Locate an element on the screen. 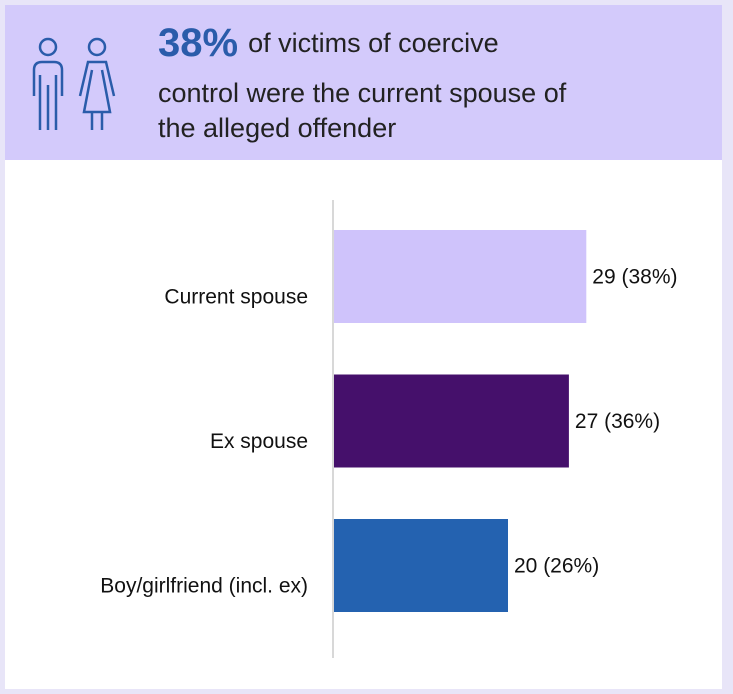  value-label: 20 (26%) is located at coordinates (556, 566).